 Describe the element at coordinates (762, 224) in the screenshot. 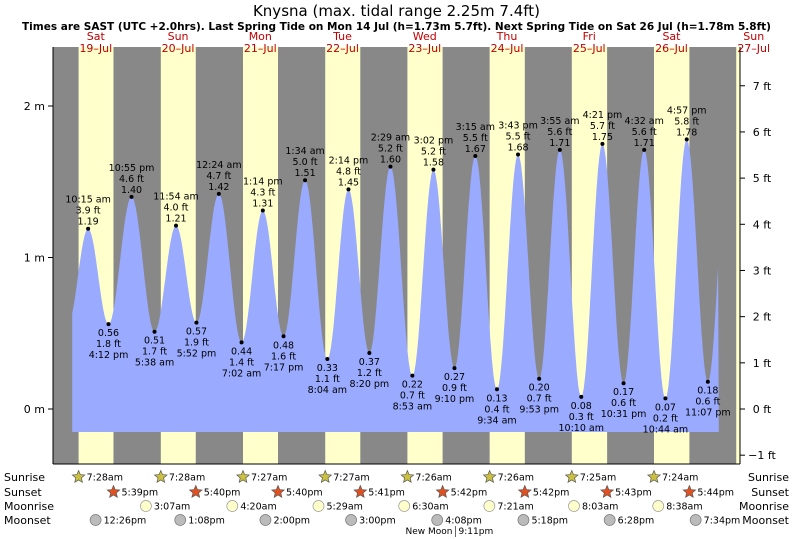

I see `right-tick-label: 4 ft` at that location.